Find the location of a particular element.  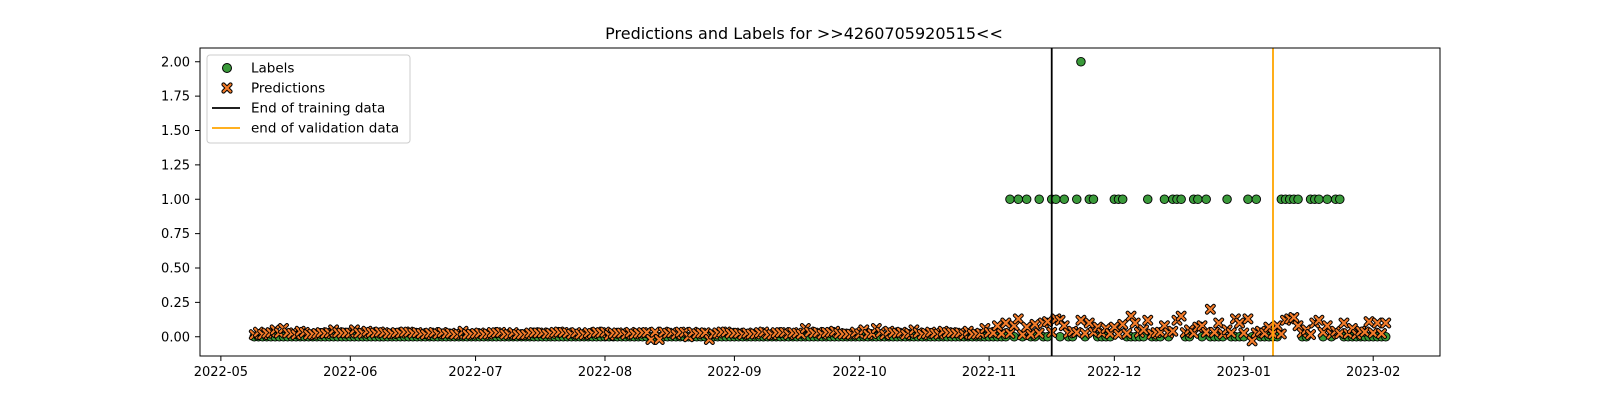

x-tick-label: 2022-08 is located at coordinates (605, 372).